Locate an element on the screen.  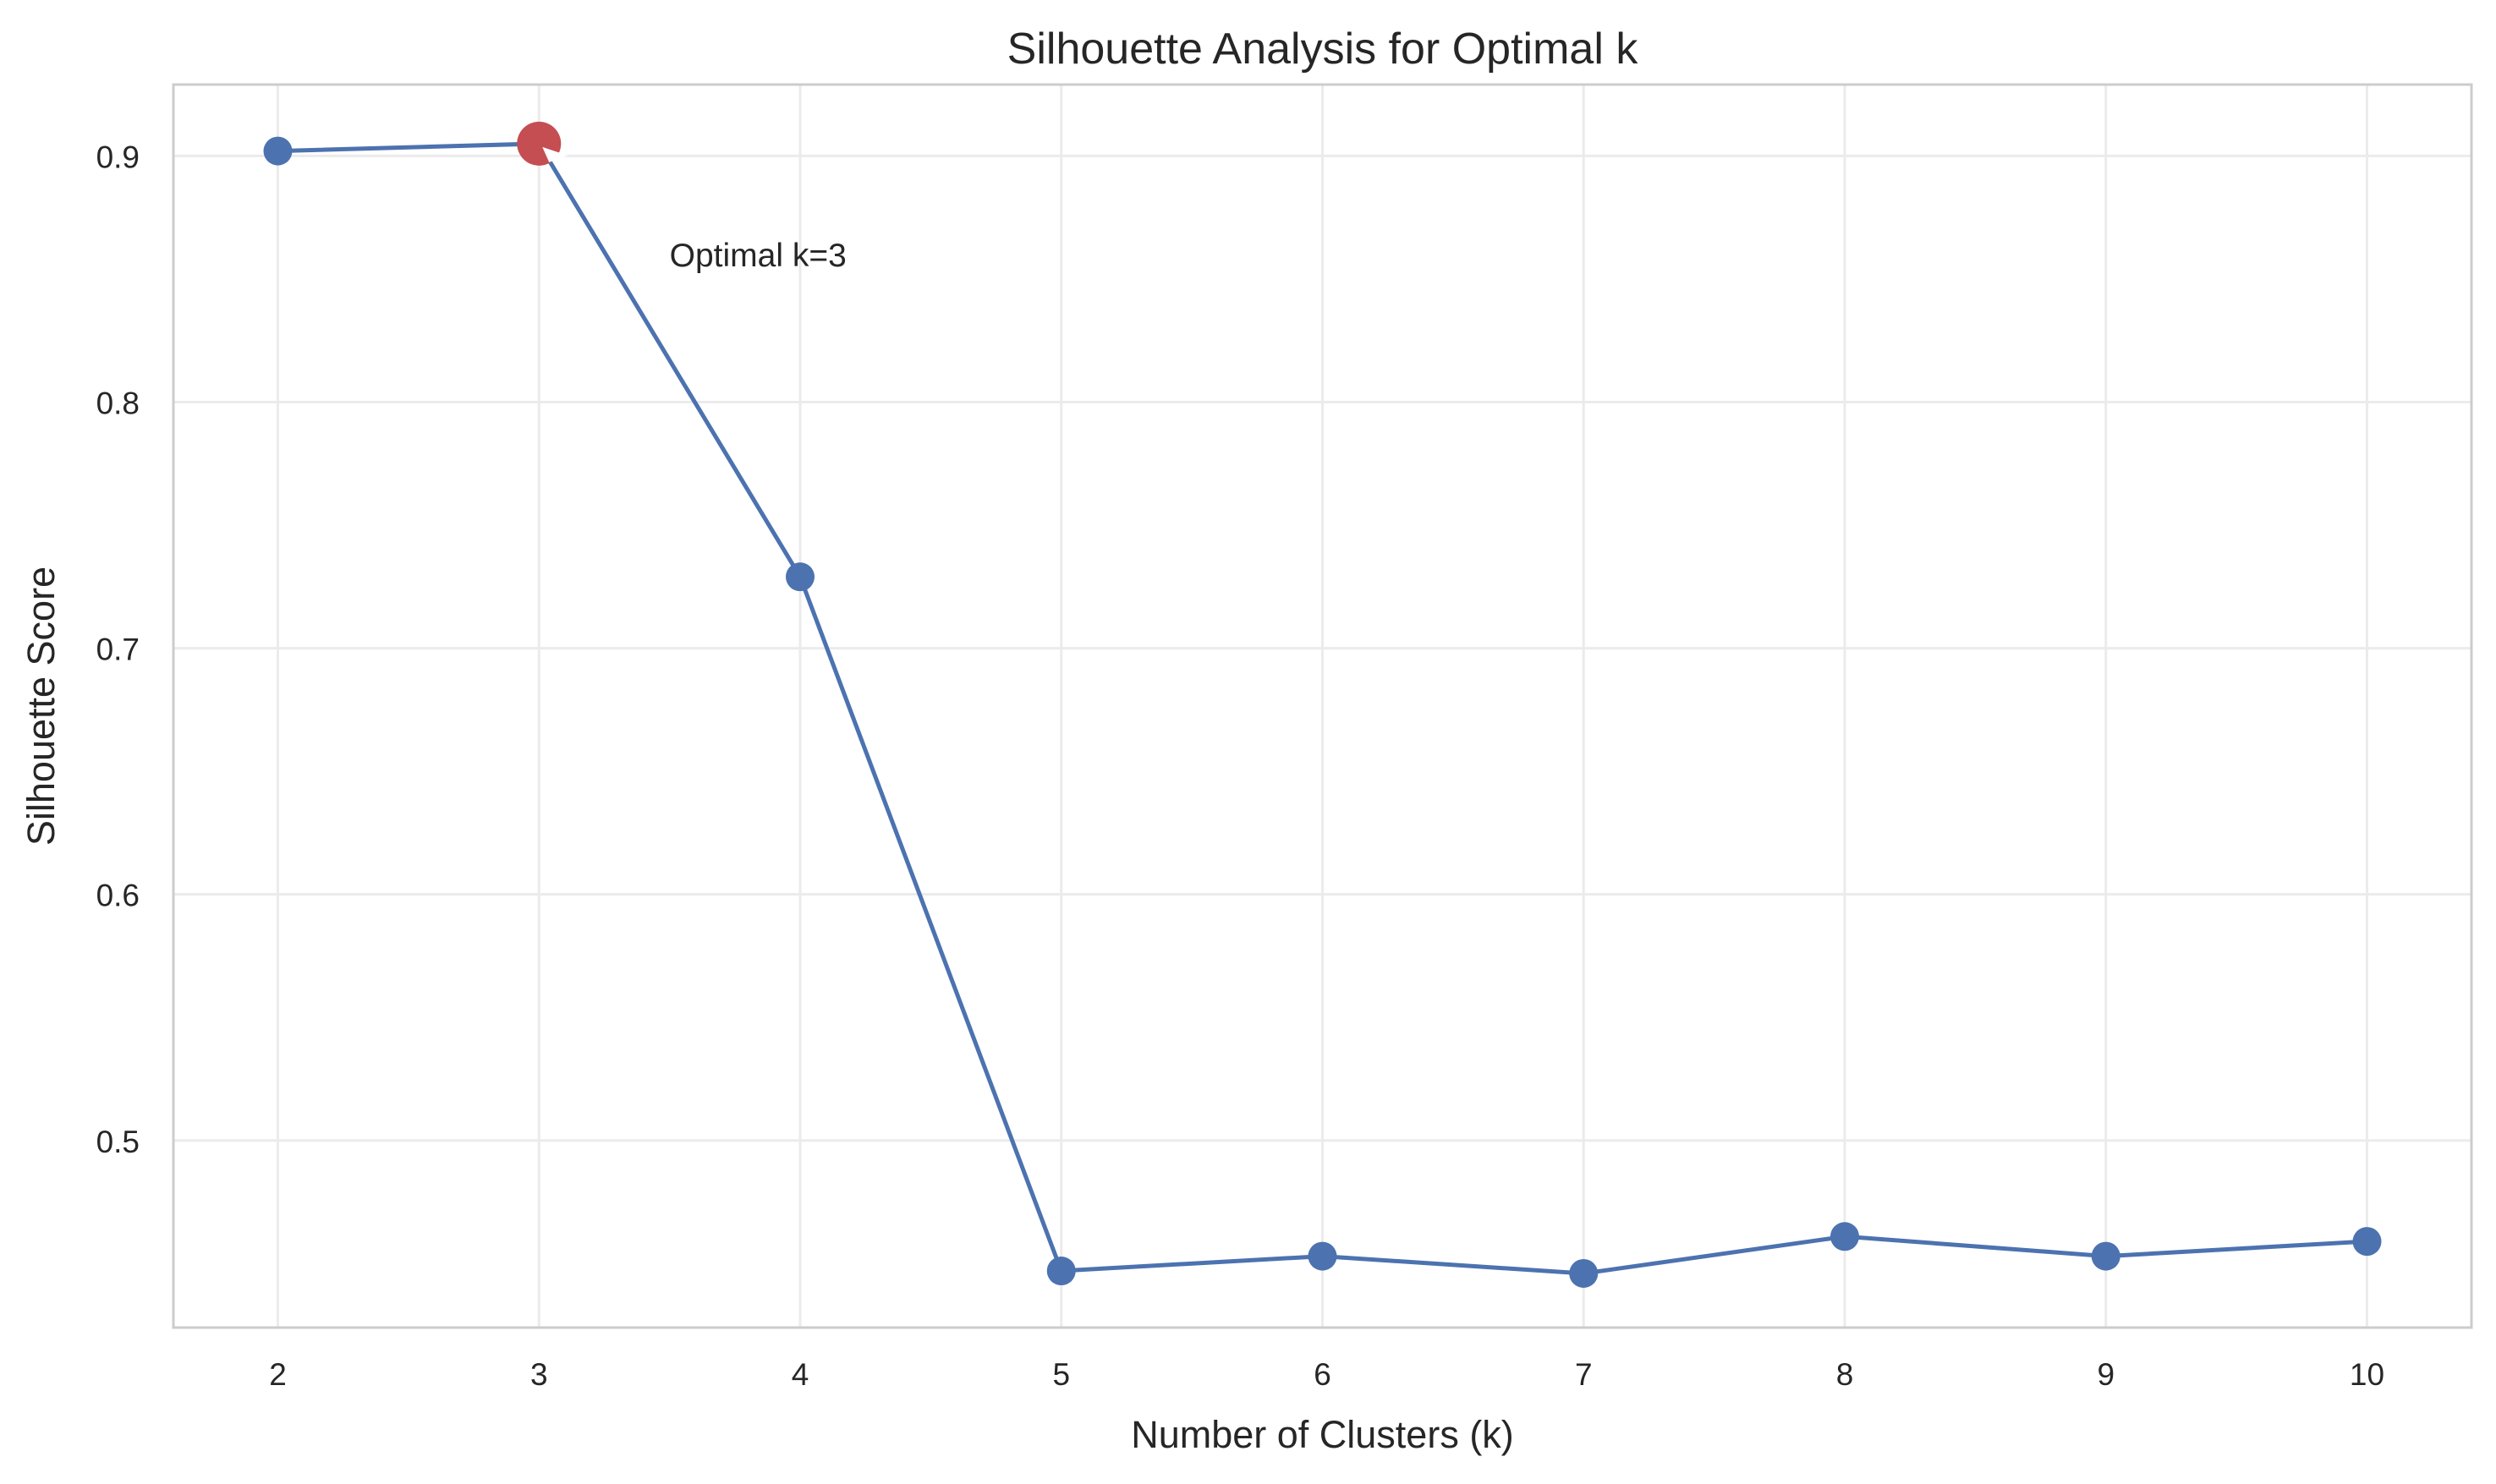
x-axis-ticks: 2 3 4 5 6 7 8 9 10 is located at coordinates (1327, 1374).